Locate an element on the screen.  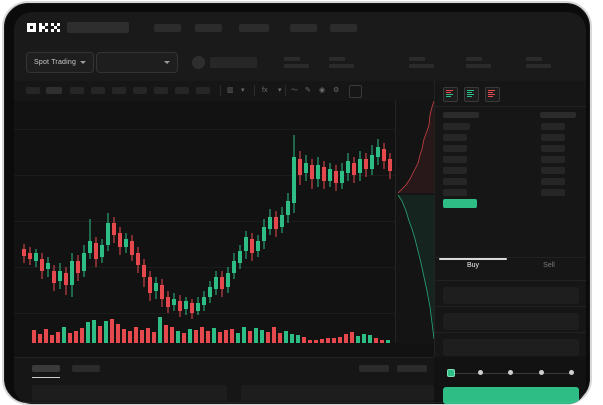
place-buy-order-button is located at coordinates (511, 395).